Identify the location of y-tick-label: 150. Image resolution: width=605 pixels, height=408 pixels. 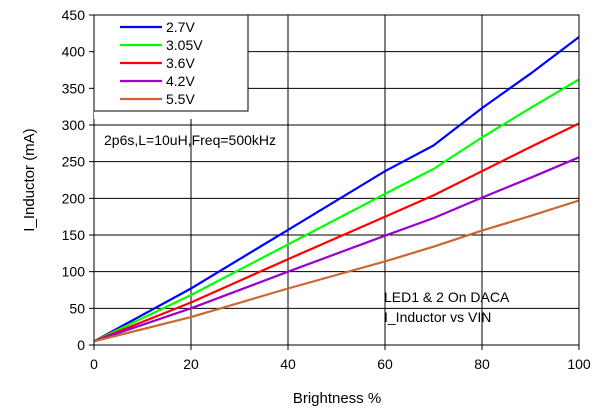
(74, 235).